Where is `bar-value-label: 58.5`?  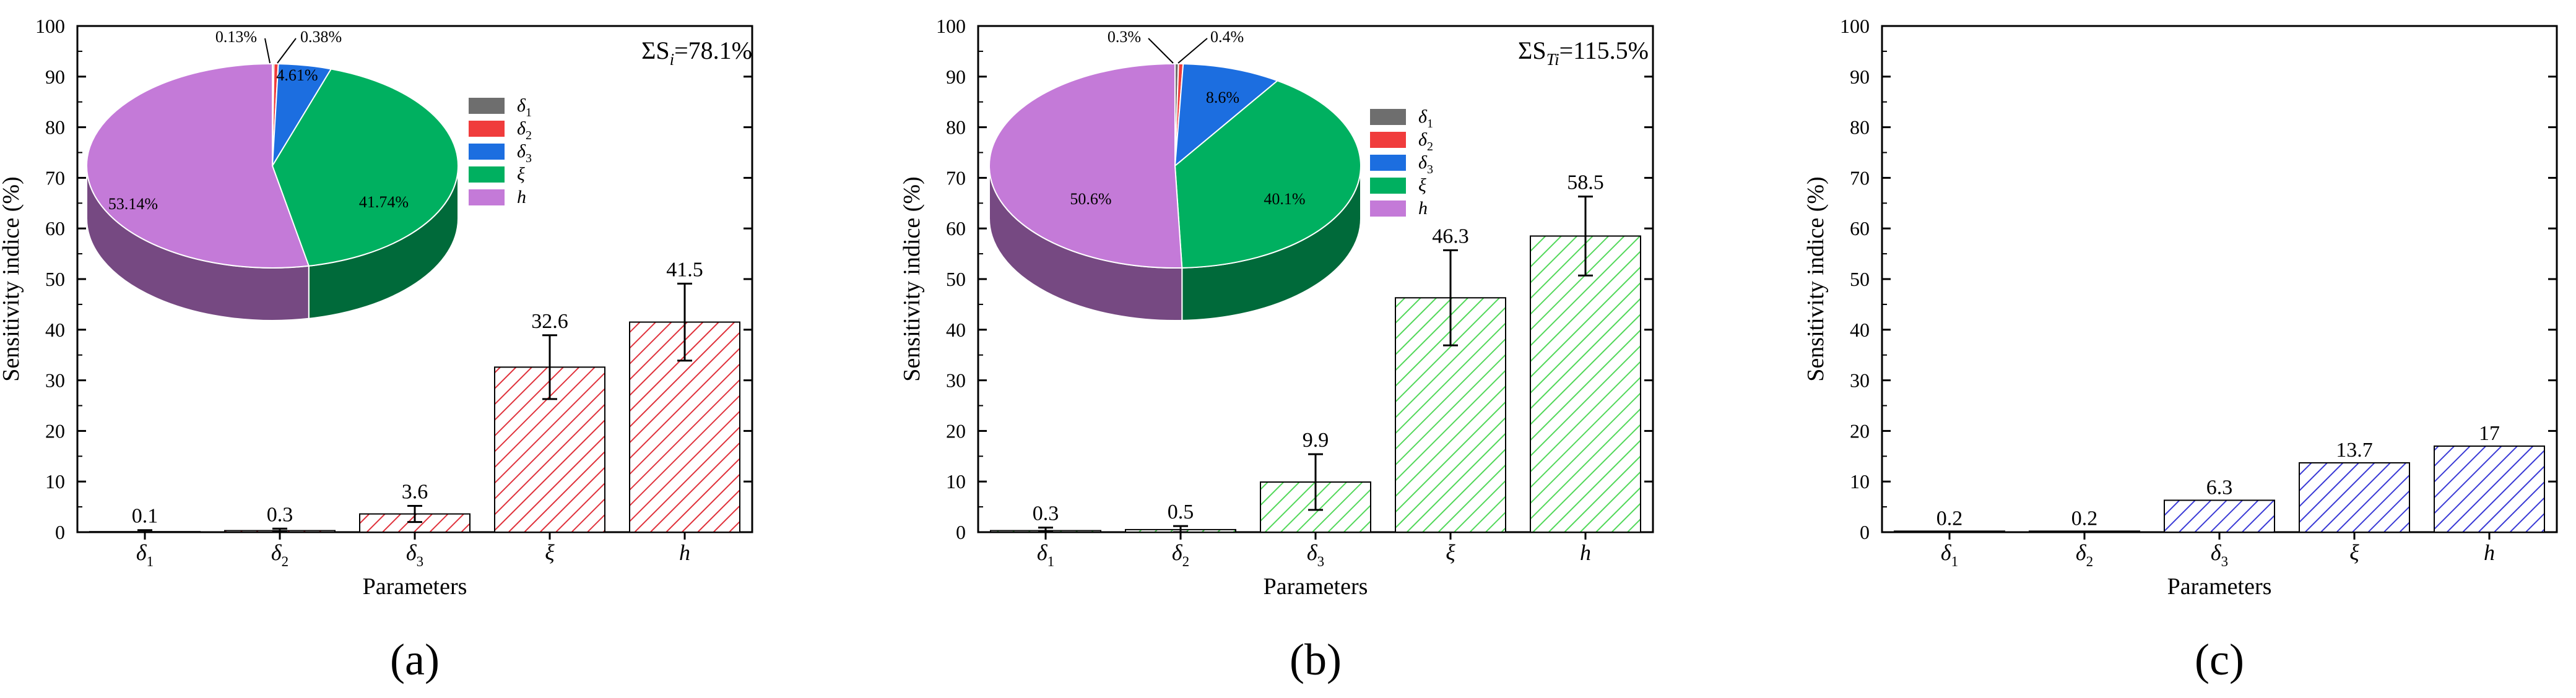 bar-value-label: 58.5 is located at coordinates (1585, 183).